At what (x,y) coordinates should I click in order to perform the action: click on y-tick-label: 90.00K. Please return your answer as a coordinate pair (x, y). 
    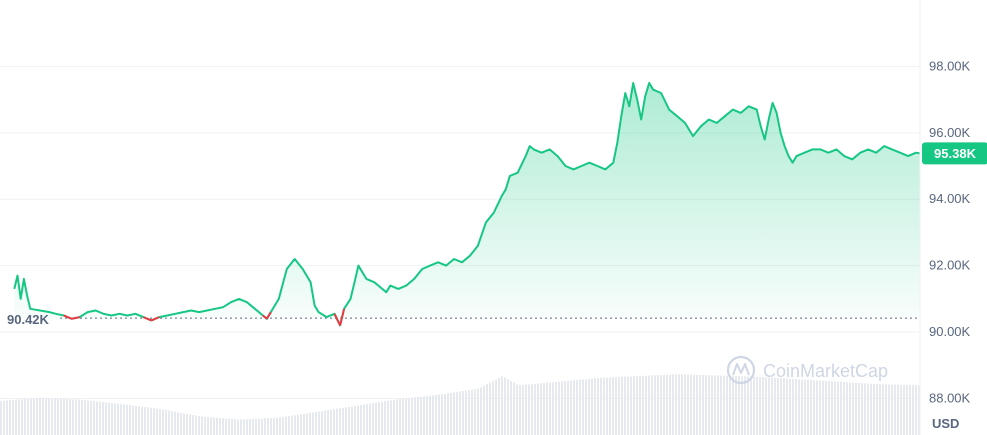
    Looking at the image, I should click on (950, 331).